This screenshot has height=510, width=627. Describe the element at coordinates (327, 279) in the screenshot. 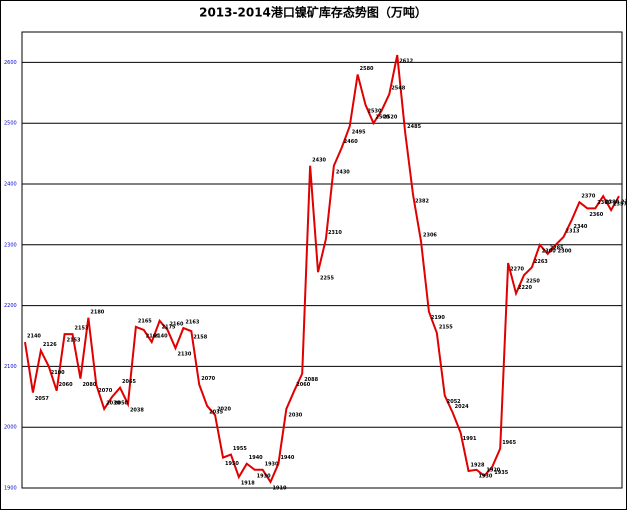

I see `data-label: 2255` at that location.